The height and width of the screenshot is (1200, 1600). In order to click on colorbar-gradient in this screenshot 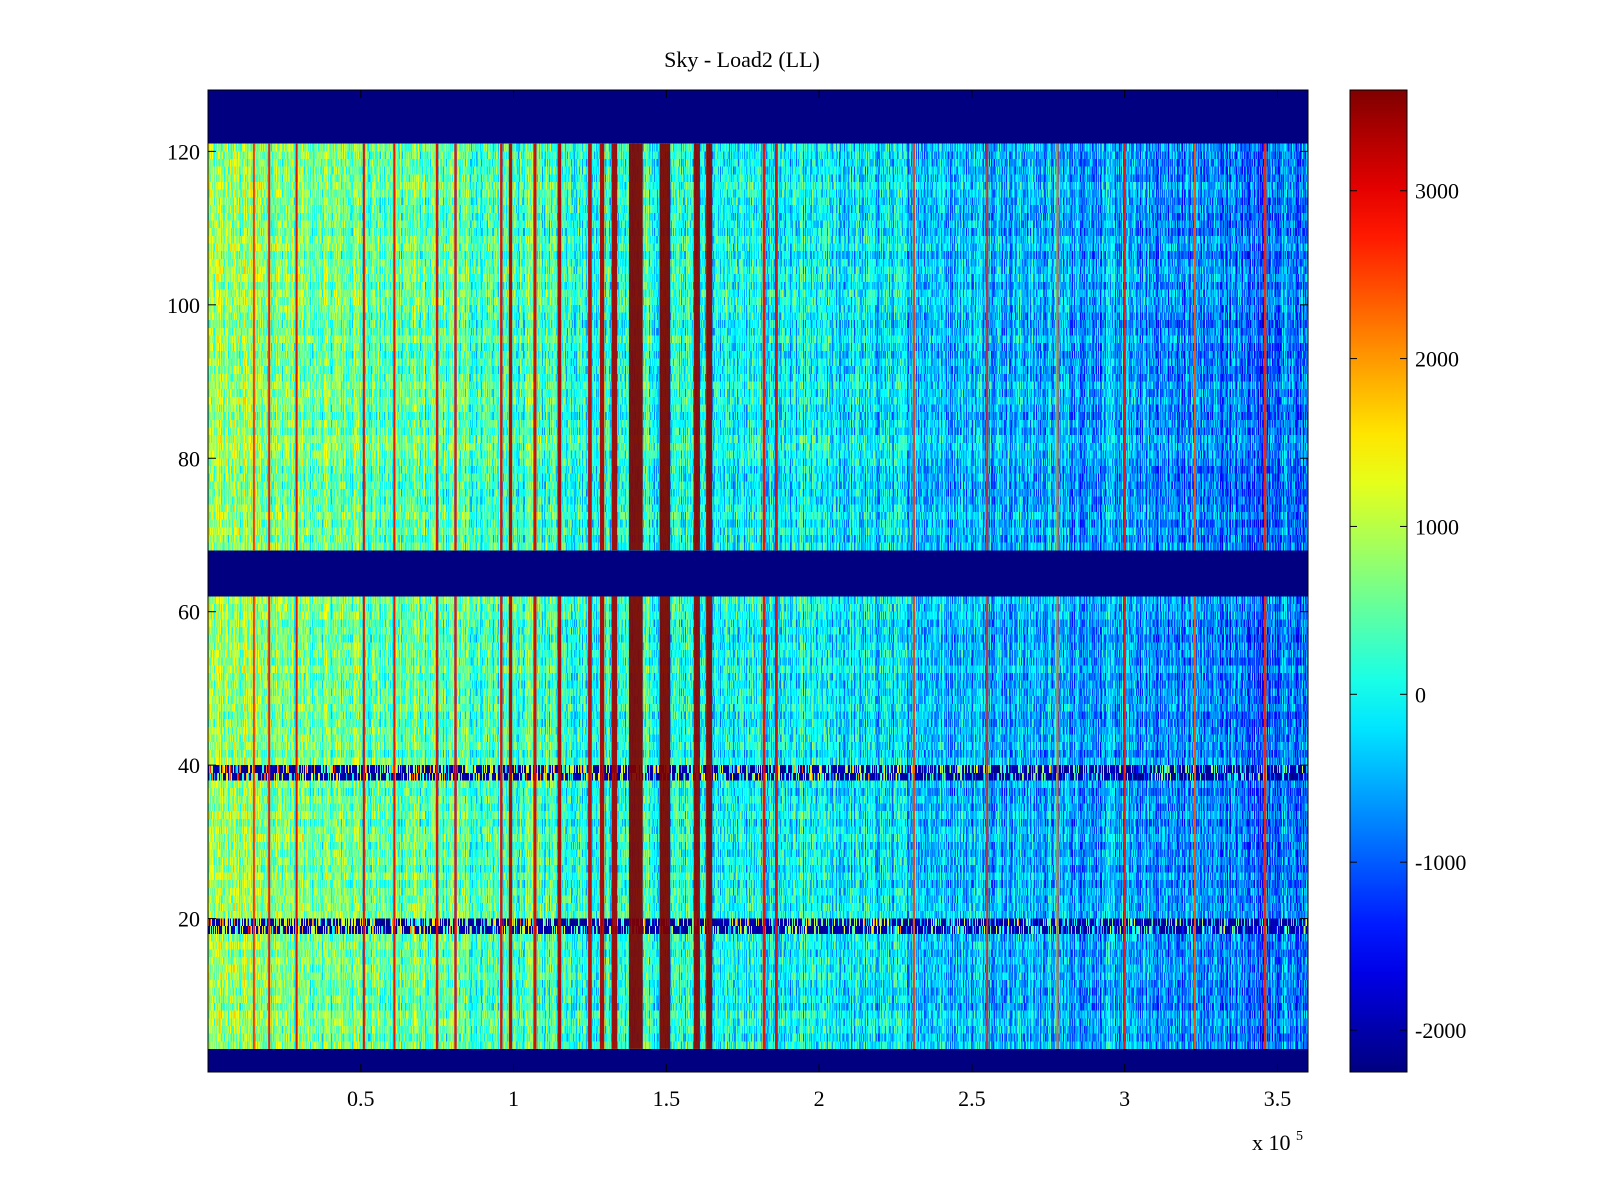, I will do `click(1378, 581)`.